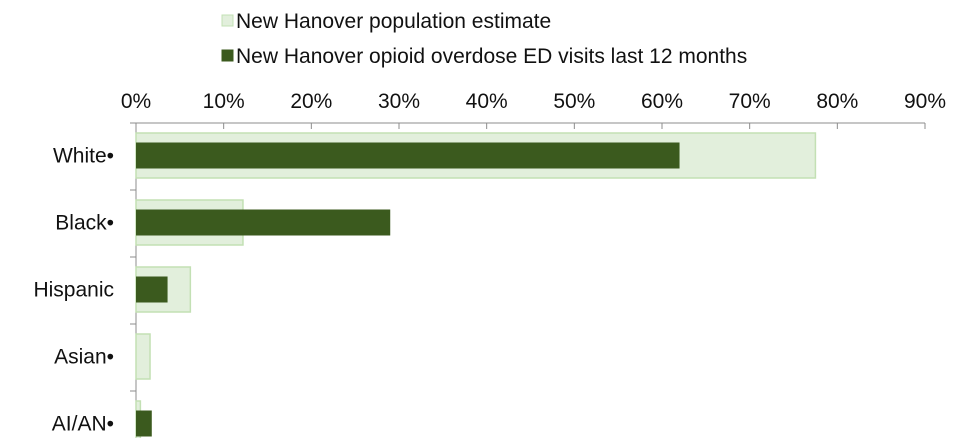 The height and width of the screenshot is (438, 972). What do you see at coordinates (311, 101) in the screenshot?
I see `x-tick-label: 20%` at bounding box center [311, 101].